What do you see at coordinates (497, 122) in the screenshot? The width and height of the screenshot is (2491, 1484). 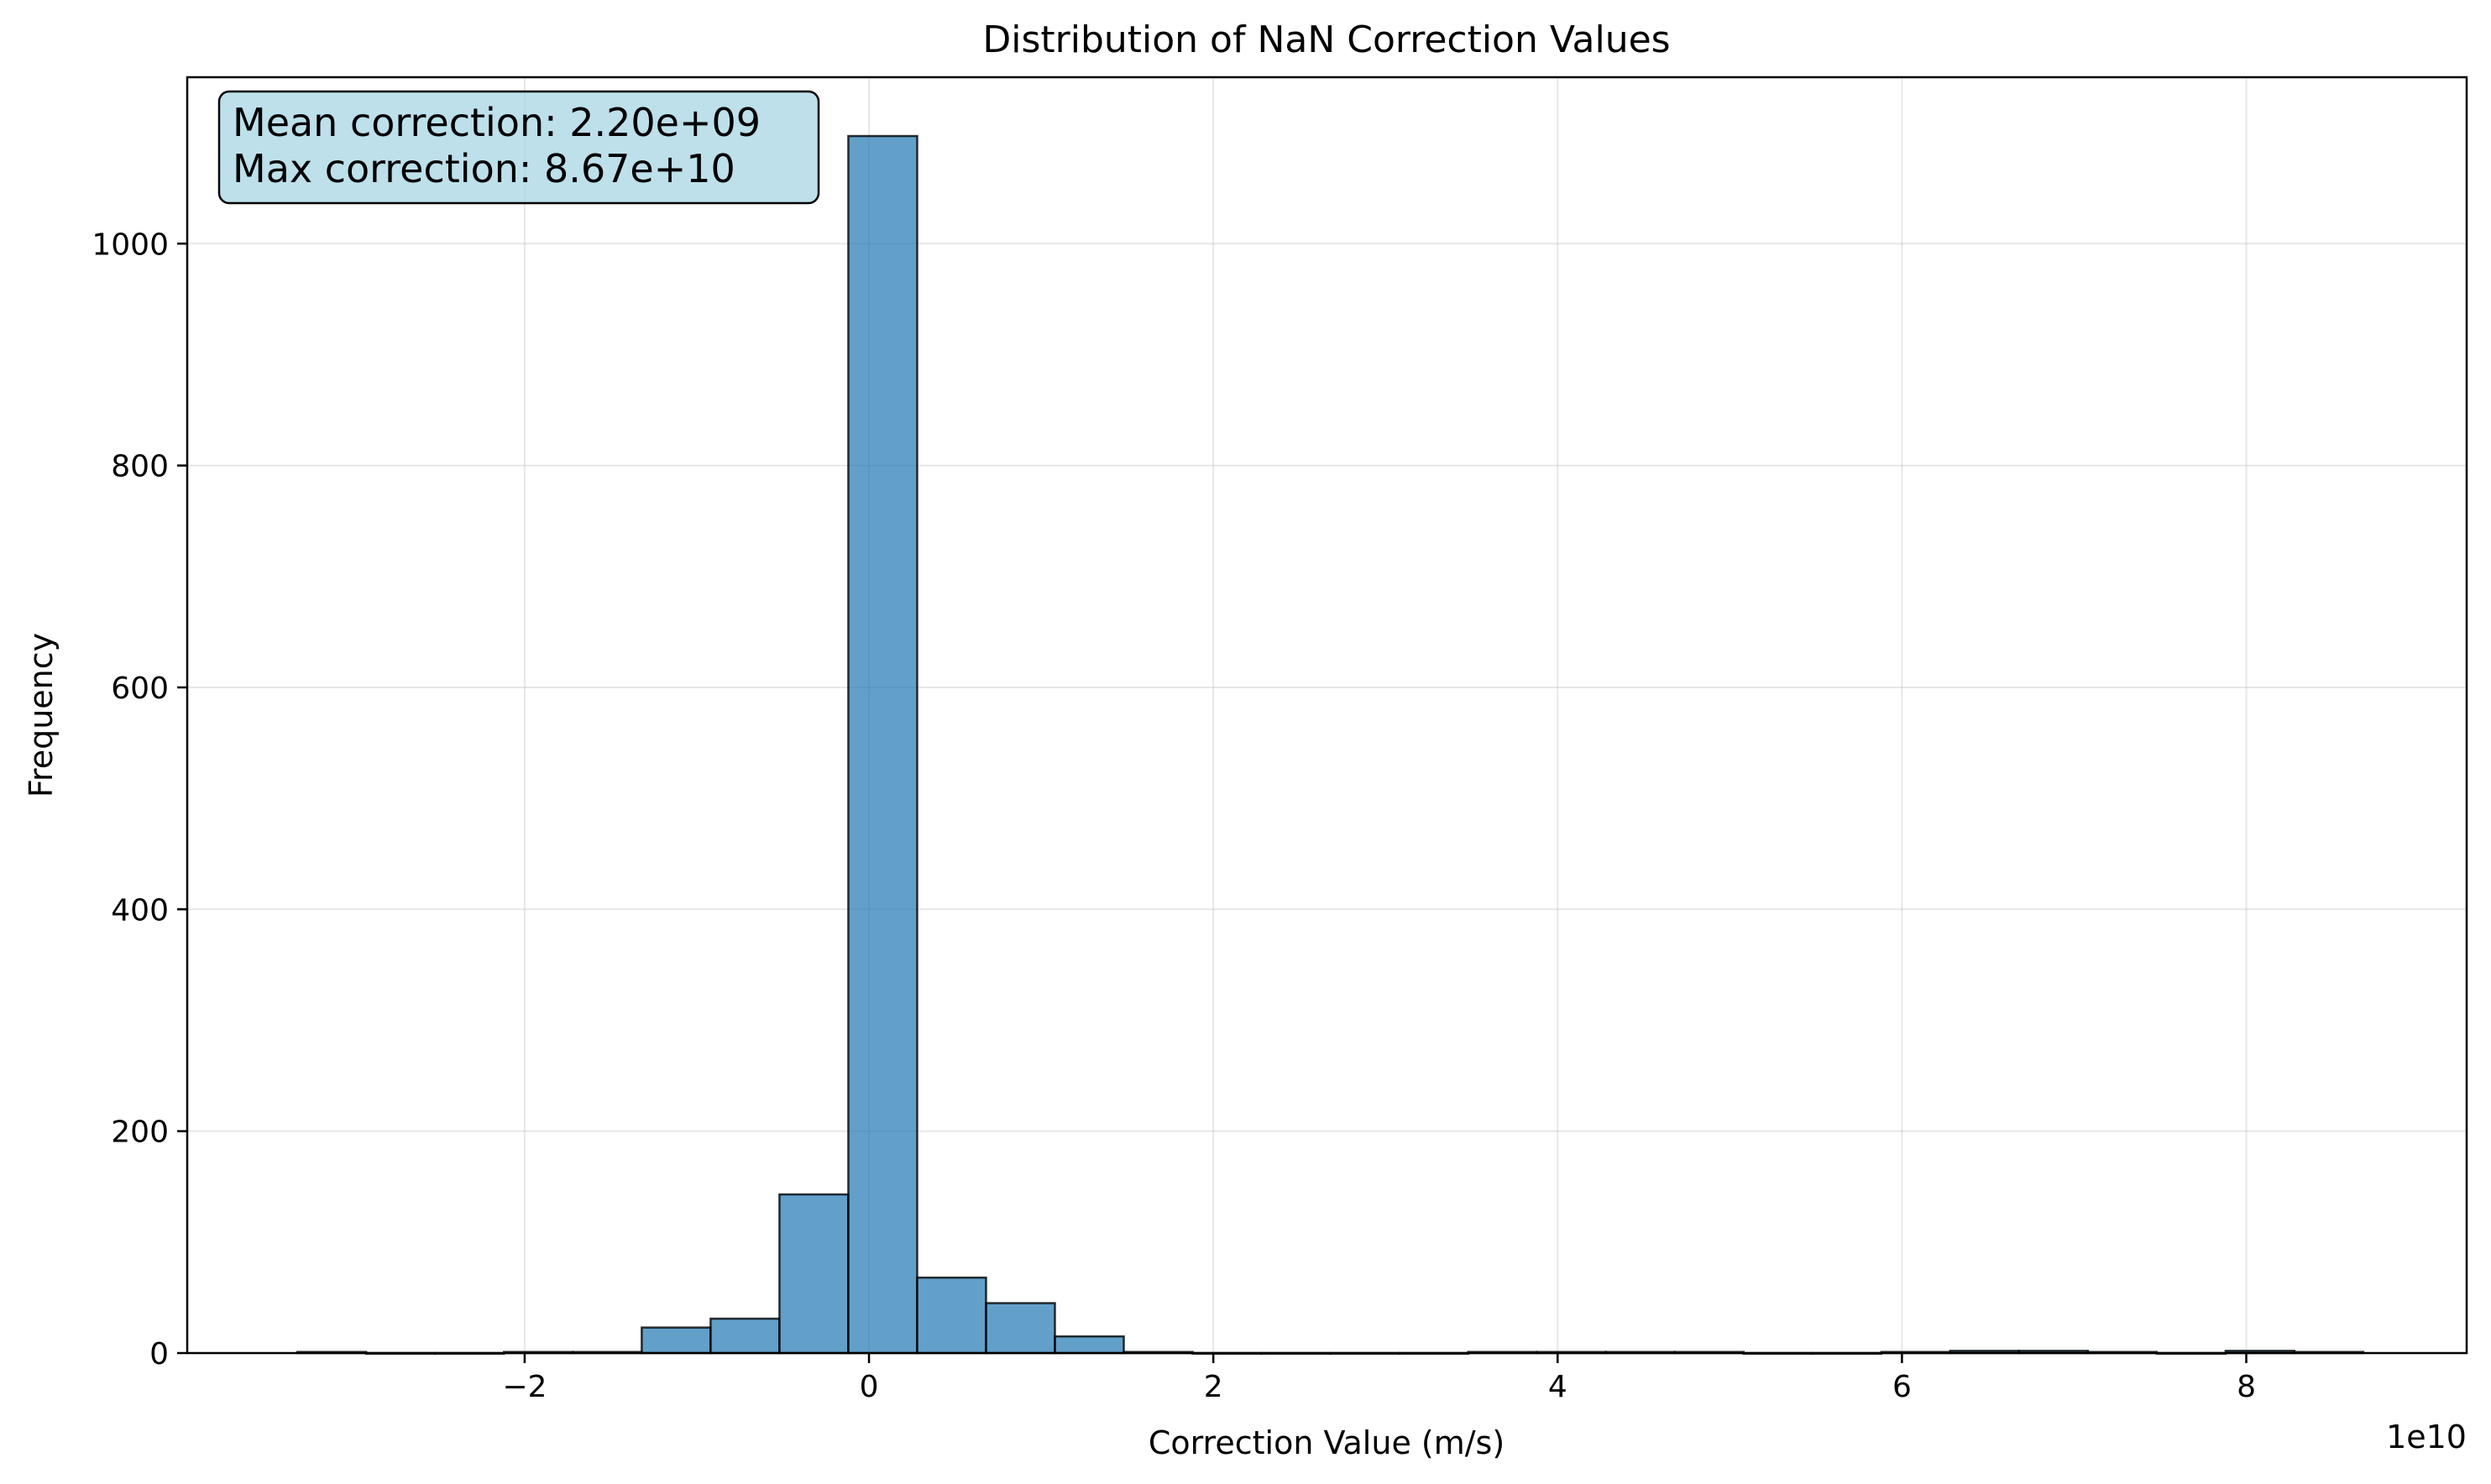 I see `annotation-mean: Mean correction: 2.20e+09` at bounding box center [497, 122].